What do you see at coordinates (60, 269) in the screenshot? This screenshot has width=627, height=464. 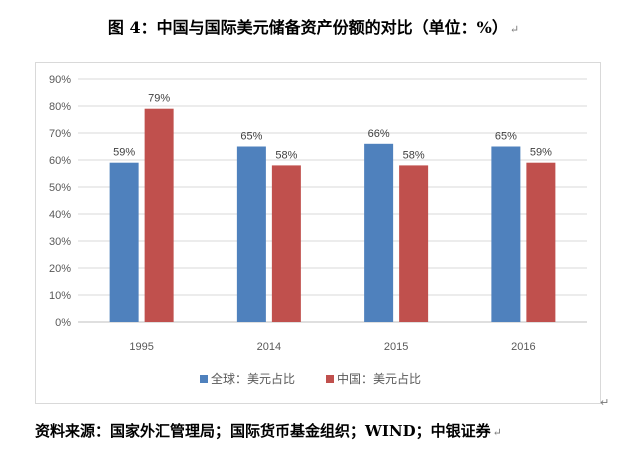 I see `y-tick-label: 20%` at bounding box center [60, 269].